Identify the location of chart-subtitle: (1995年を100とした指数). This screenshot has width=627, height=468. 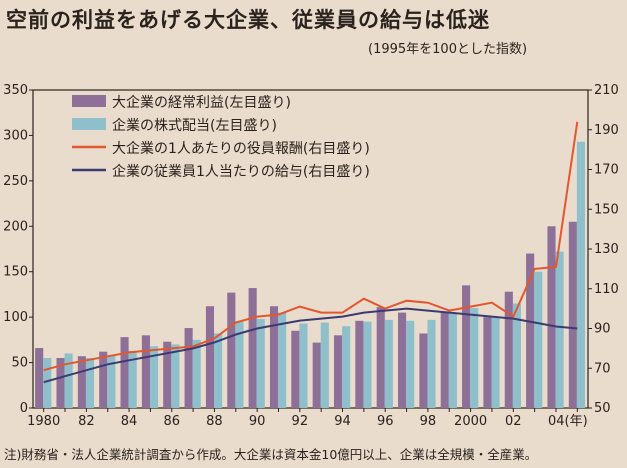
(448, 49).